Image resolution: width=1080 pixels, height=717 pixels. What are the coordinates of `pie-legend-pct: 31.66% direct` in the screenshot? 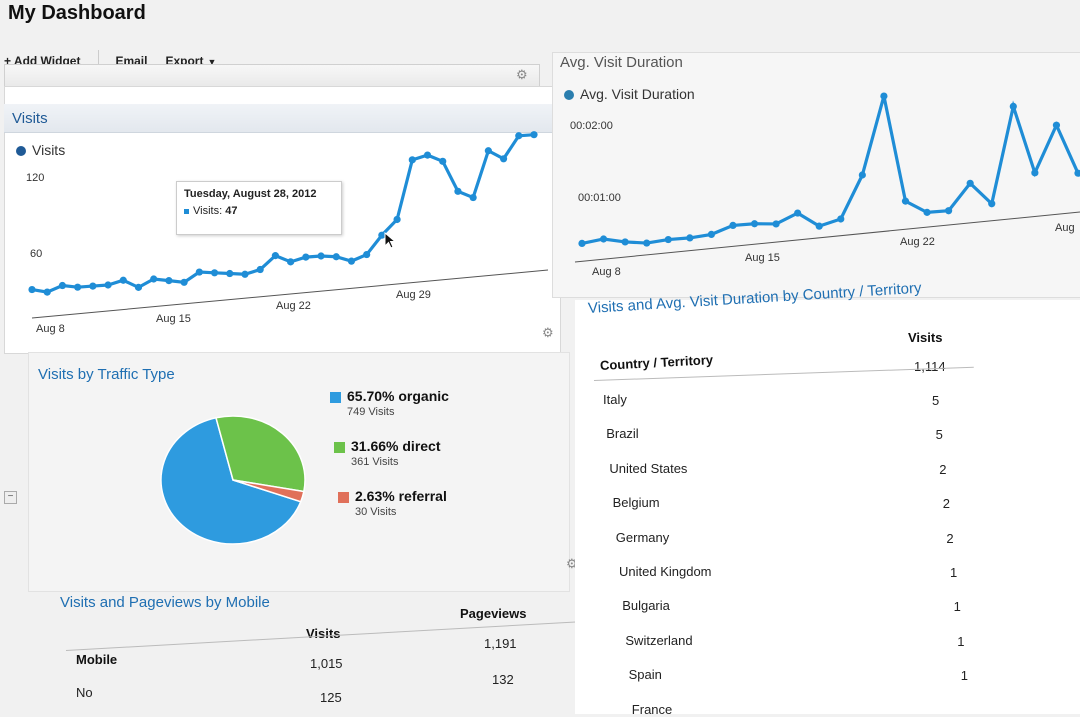 It's located at (396, 446).